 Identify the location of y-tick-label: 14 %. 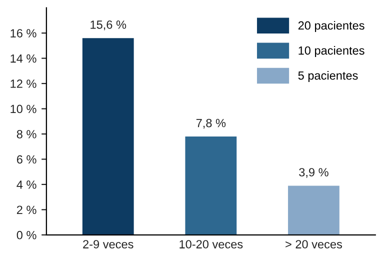
(23, 58).